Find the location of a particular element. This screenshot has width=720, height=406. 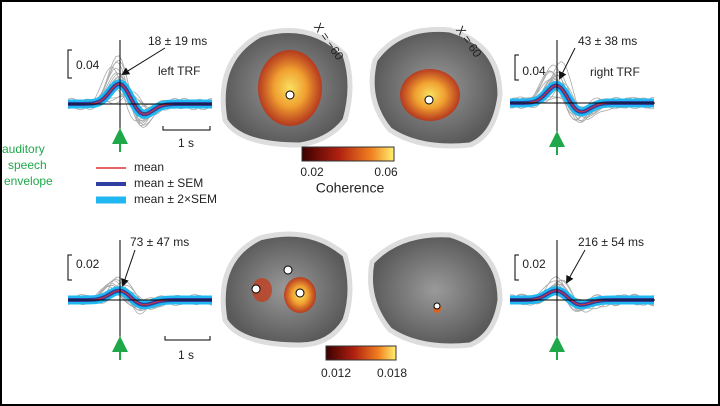

colorbar-max: 0.06 is located at coordinates (386, 172).